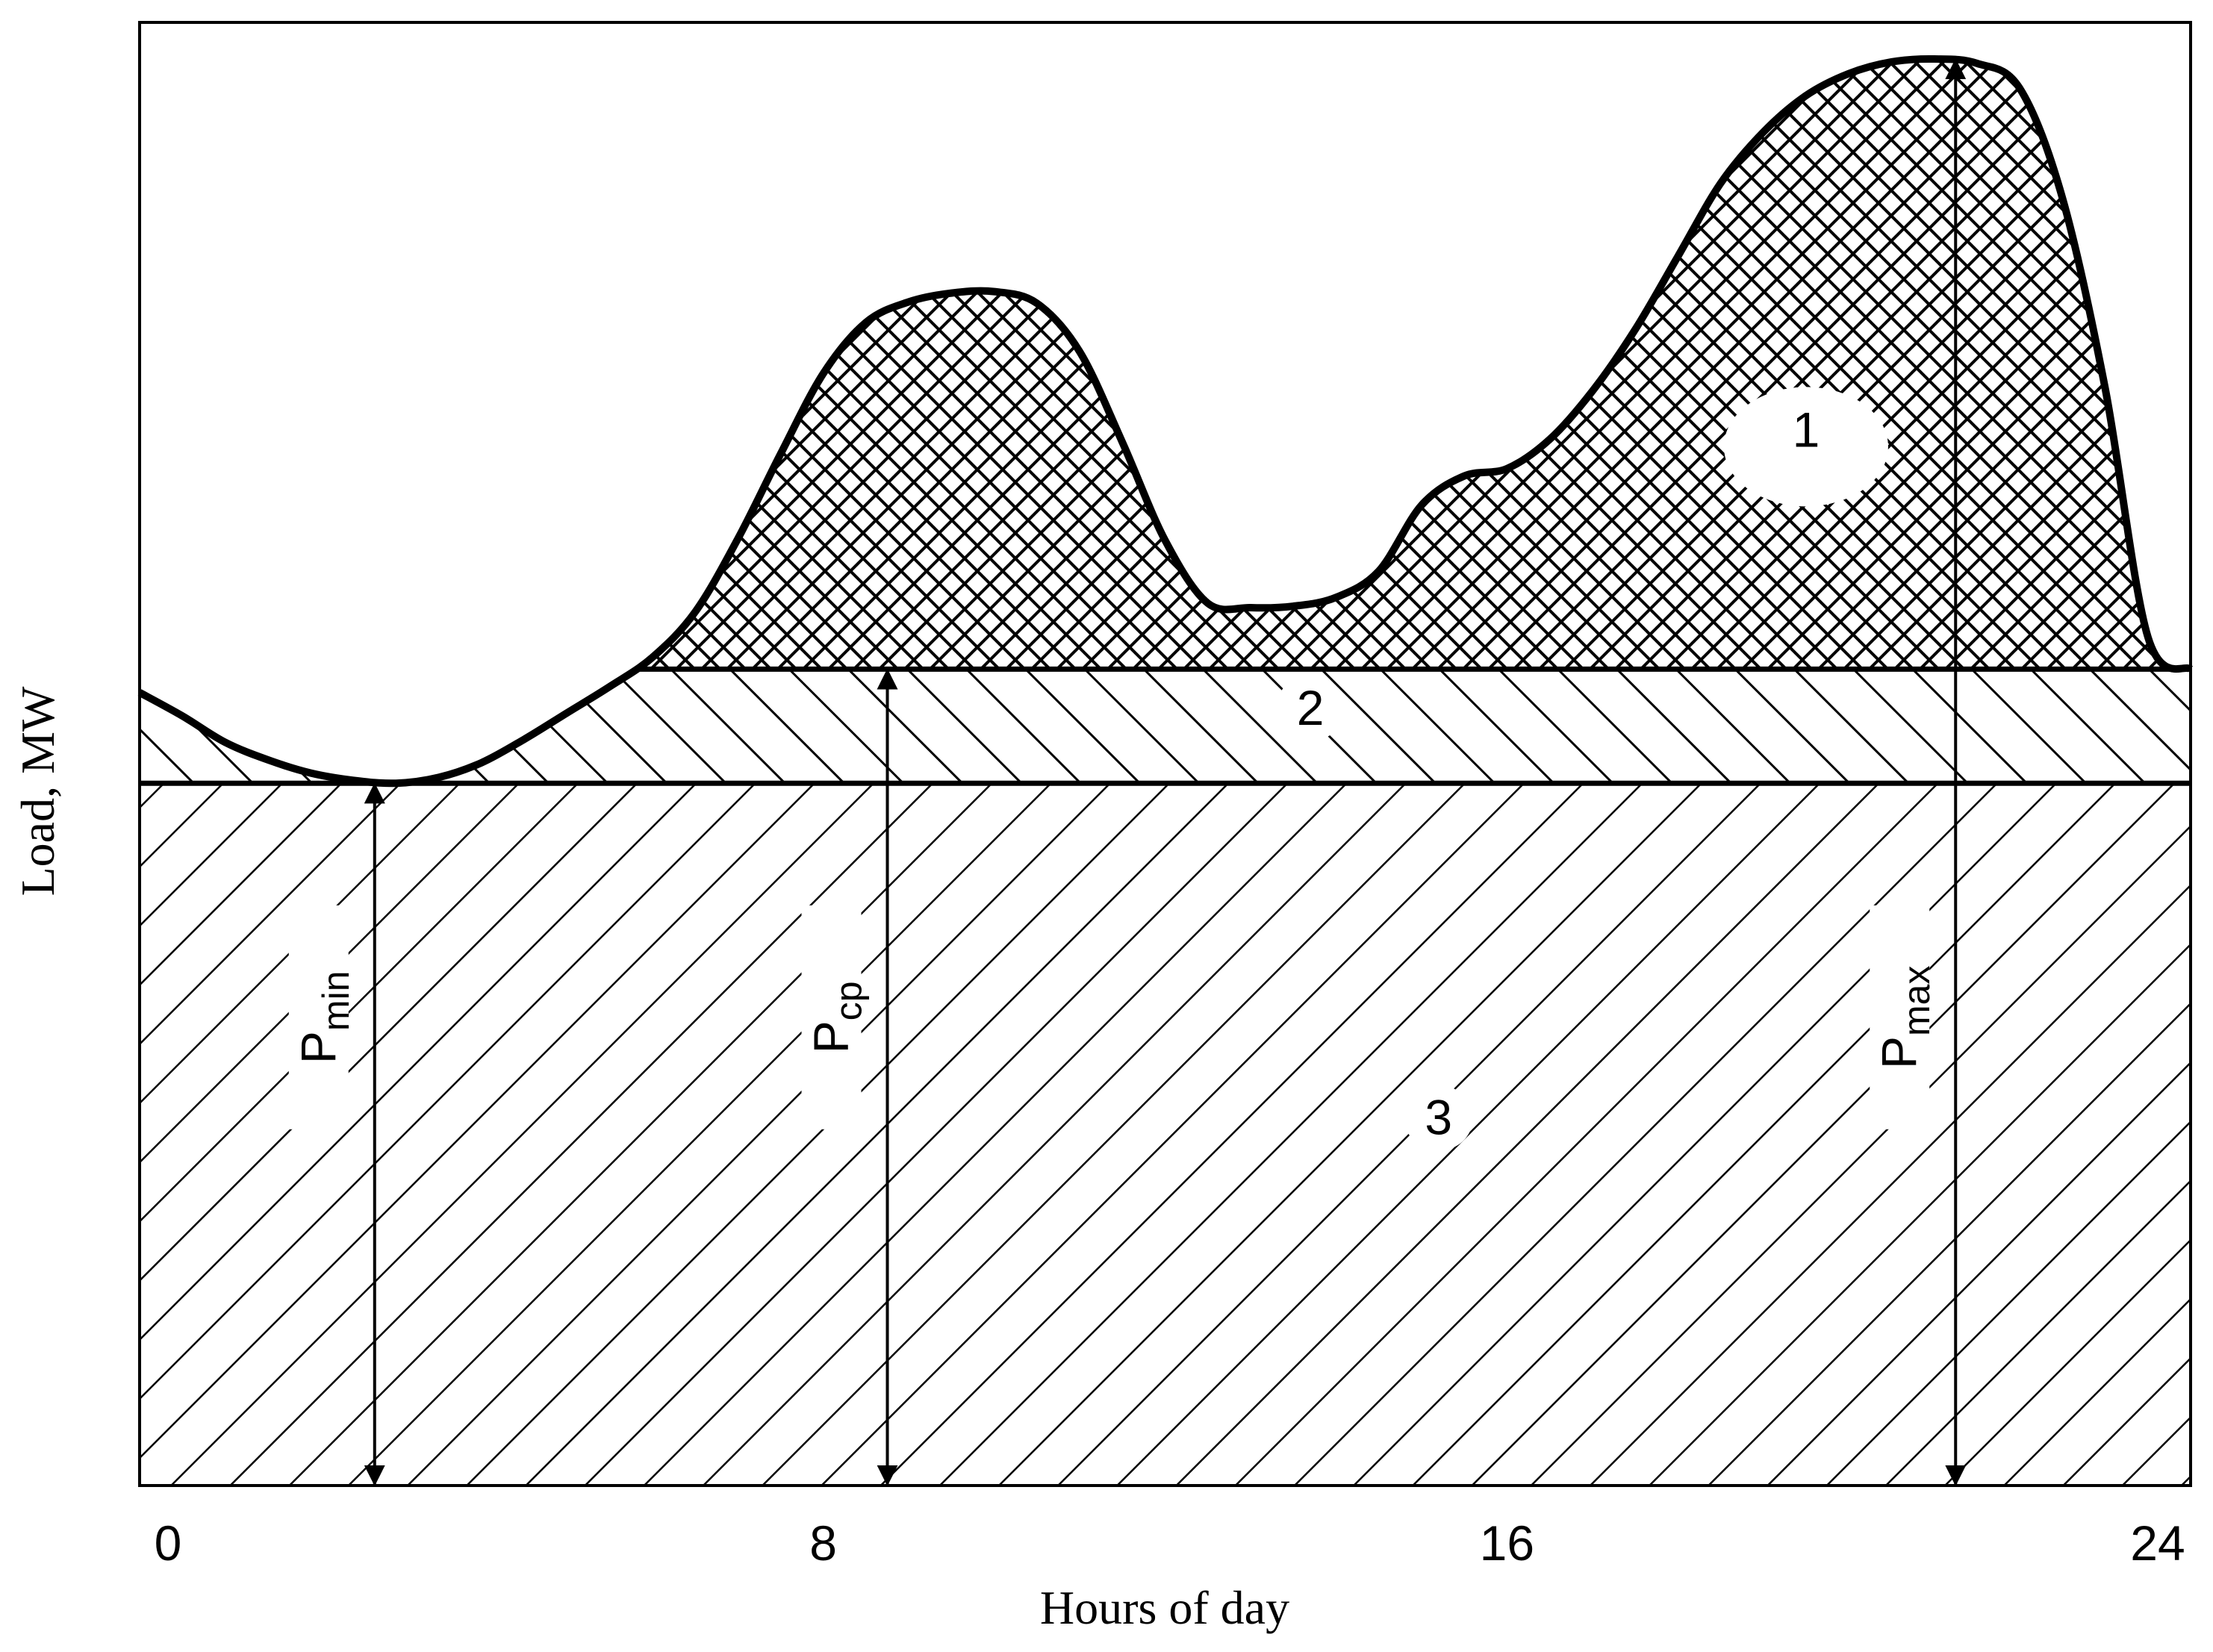  I want to click on p-cp-label: Pcp, so click(837, 1017).